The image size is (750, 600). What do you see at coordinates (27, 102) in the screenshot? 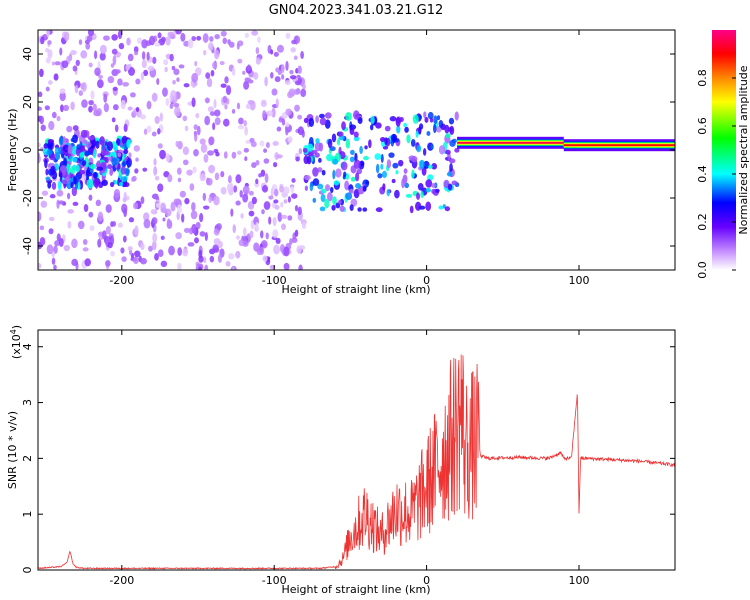
I see `y-tick-label: 20` at bounding box center [27, 102].